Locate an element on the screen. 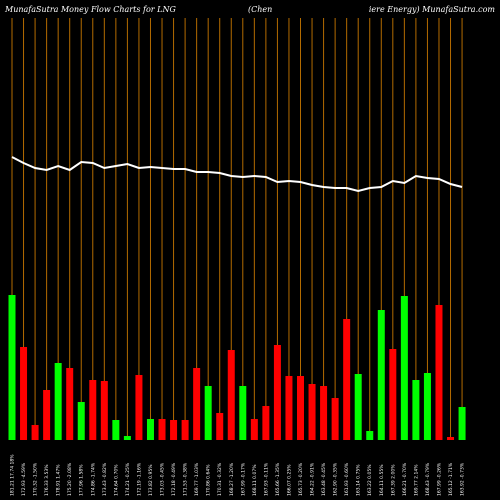  x-tick-label: 168.27 -1.20% is located at coordinates (232, 479).